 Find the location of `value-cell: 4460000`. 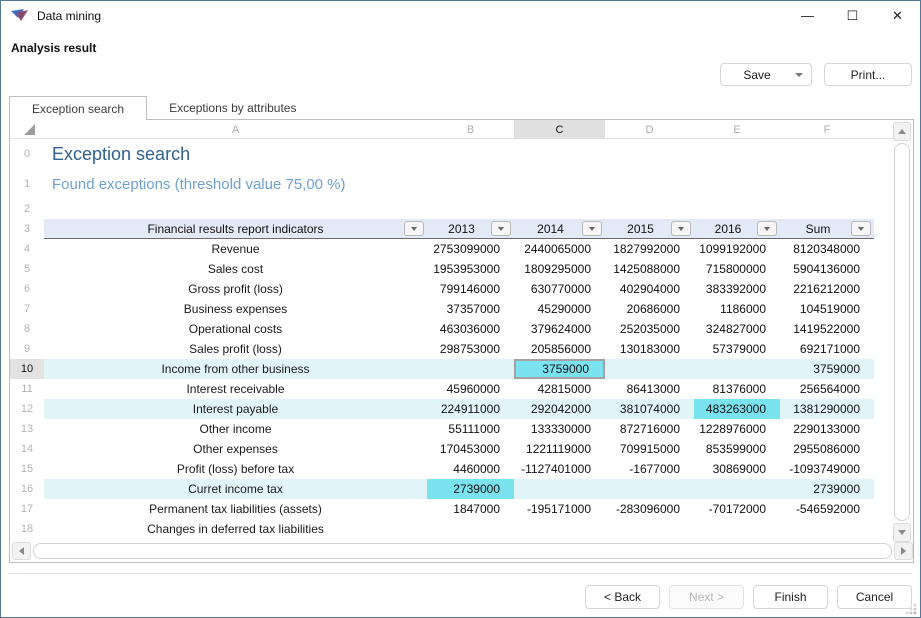

value-cell: 4460000 is located at coordinates (476, 469).